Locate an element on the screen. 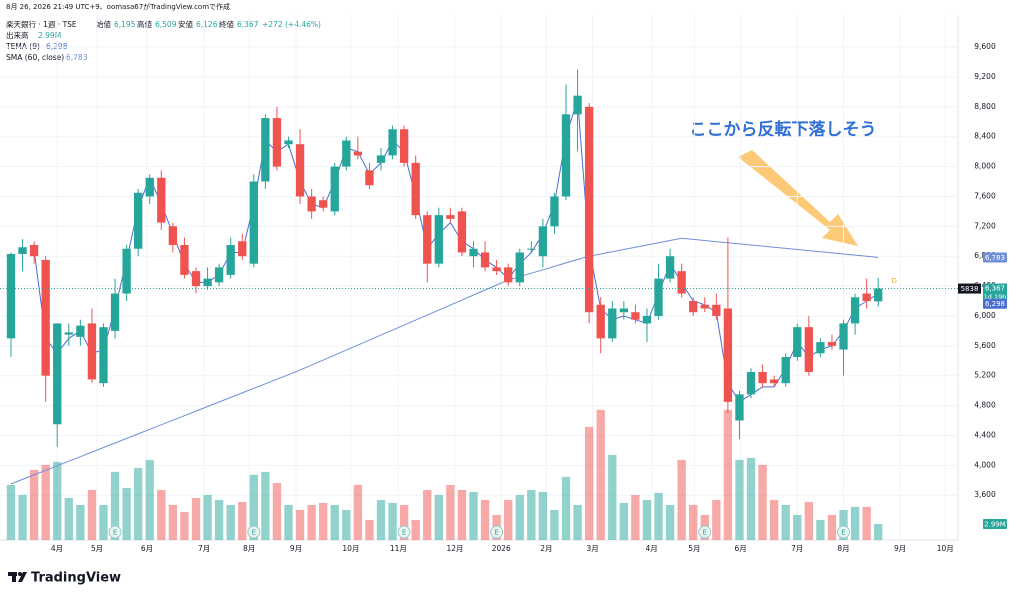 This screenshot has height=596, width=1024. y-tick-label: 4,000 is located at coordinates (985, 464).